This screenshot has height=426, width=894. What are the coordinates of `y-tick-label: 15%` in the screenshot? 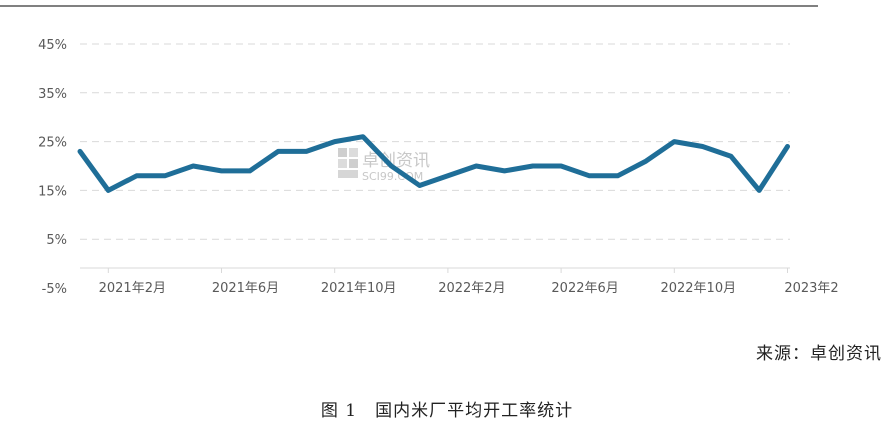 It's located at (52, 191).